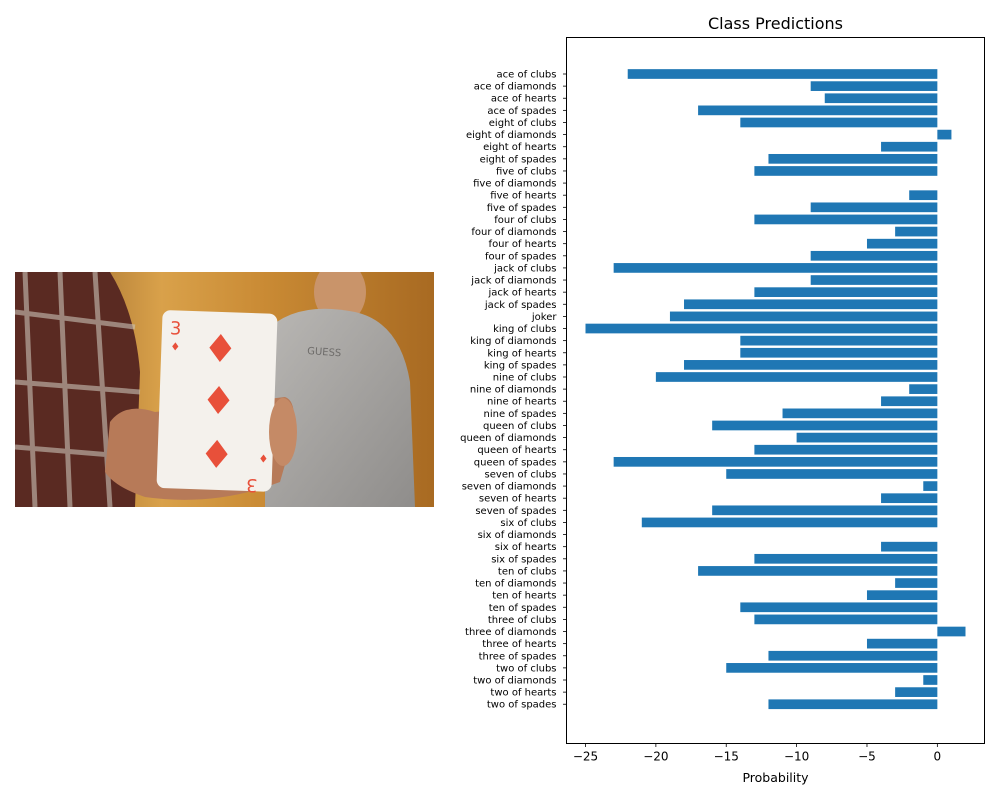  I want to click on bar-three-of-clubs, so click(846, 619).